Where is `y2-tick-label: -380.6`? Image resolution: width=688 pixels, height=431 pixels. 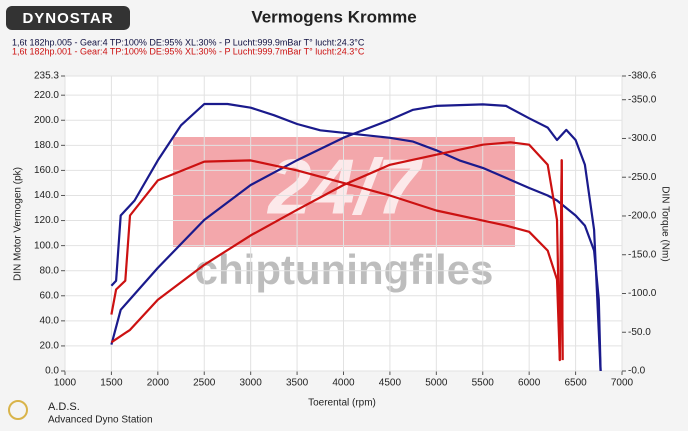 y2-tick-label: -380.6 is located at coordinates (642, 76).